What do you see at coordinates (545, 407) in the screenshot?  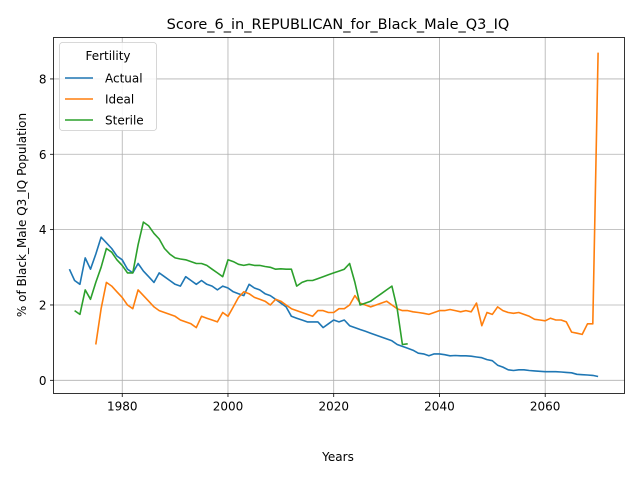 I see `x-tick-label: 2060` at bounding box center [545, 407].